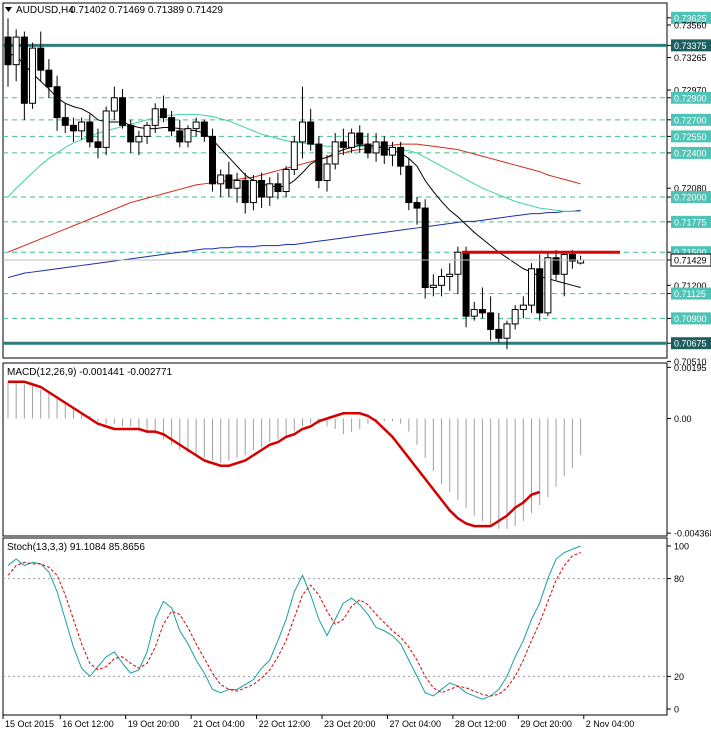  I want to click on price-tag-label: 0.72900, so click(690, 98).